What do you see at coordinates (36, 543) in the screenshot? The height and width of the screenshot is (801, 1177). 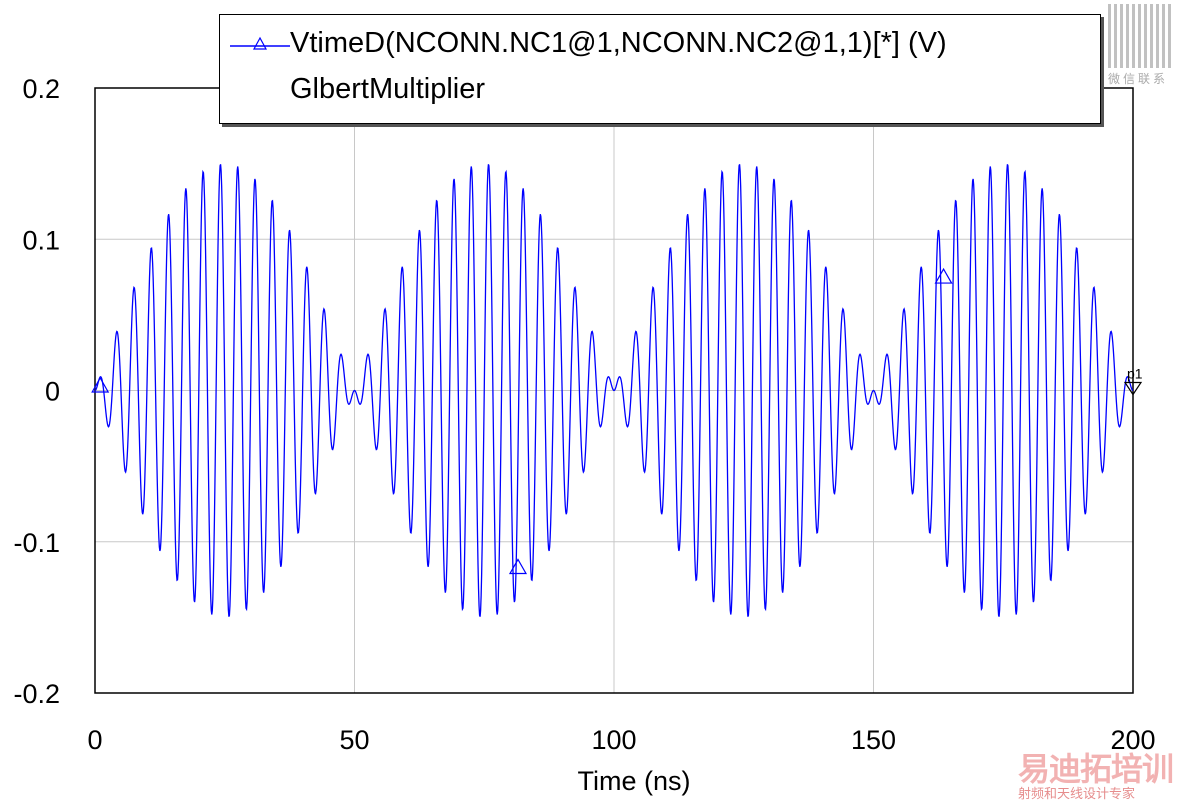 I see `y-tick-label: -0.1` at bounding box center [36, 543].